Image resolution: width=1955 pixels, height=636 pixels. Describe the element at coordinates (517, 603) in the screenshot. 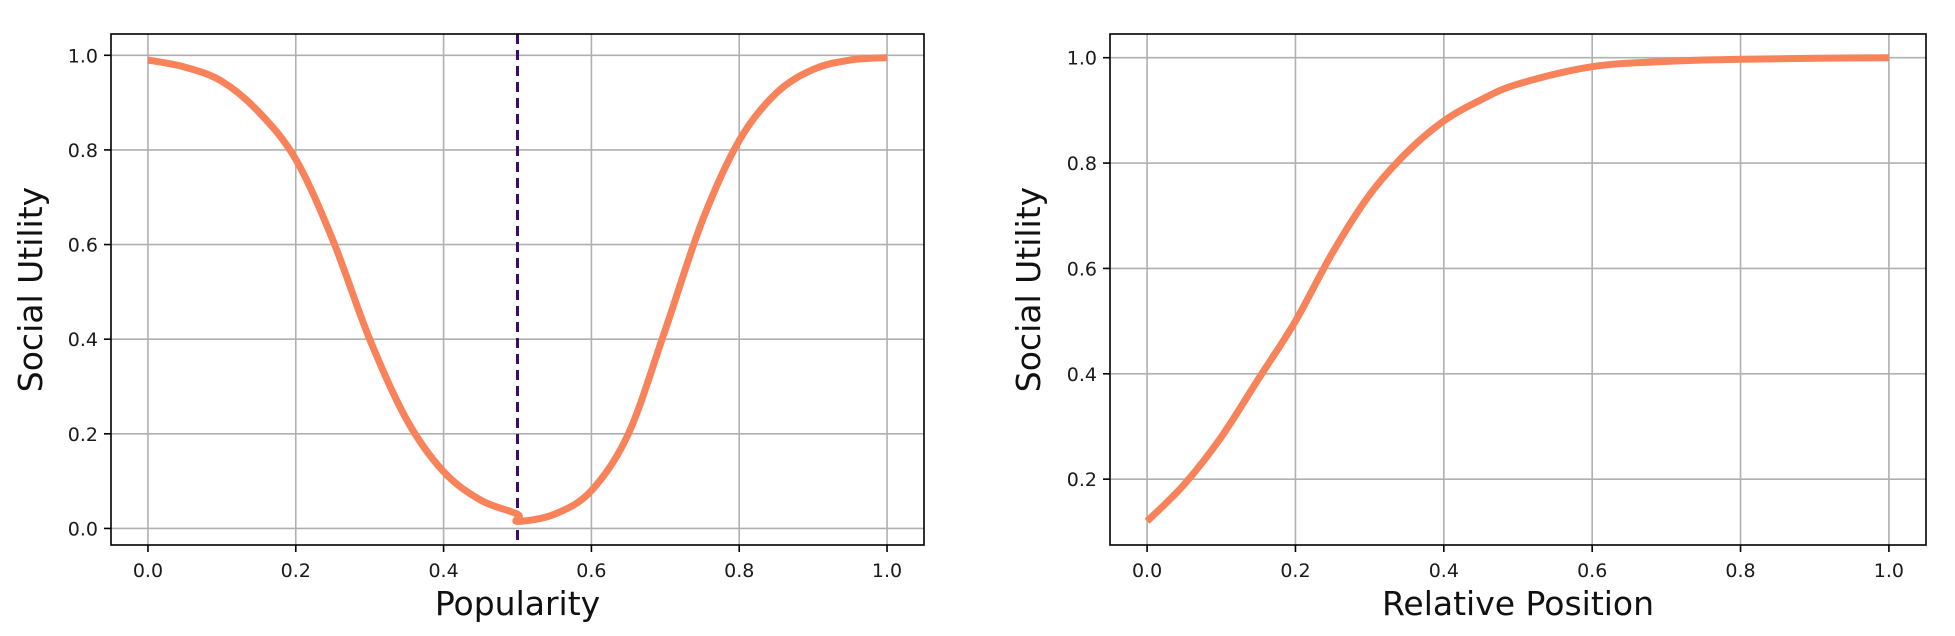

I see `x-axis-label: Popularity` at that location.